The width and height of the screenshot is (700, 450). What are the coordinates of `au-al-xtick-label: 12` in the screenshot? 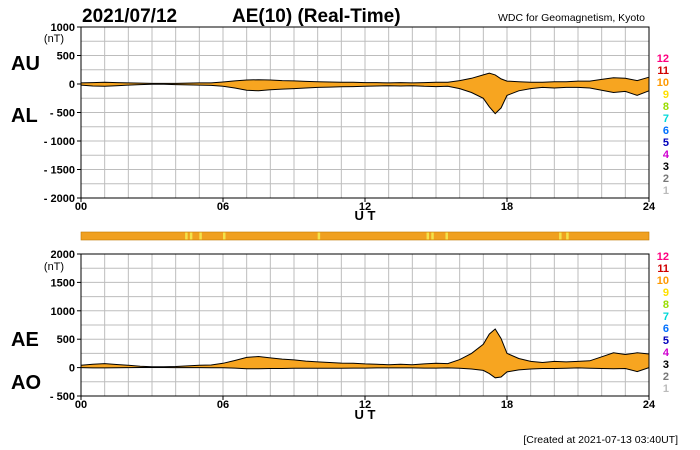 It's located at (365, 207).